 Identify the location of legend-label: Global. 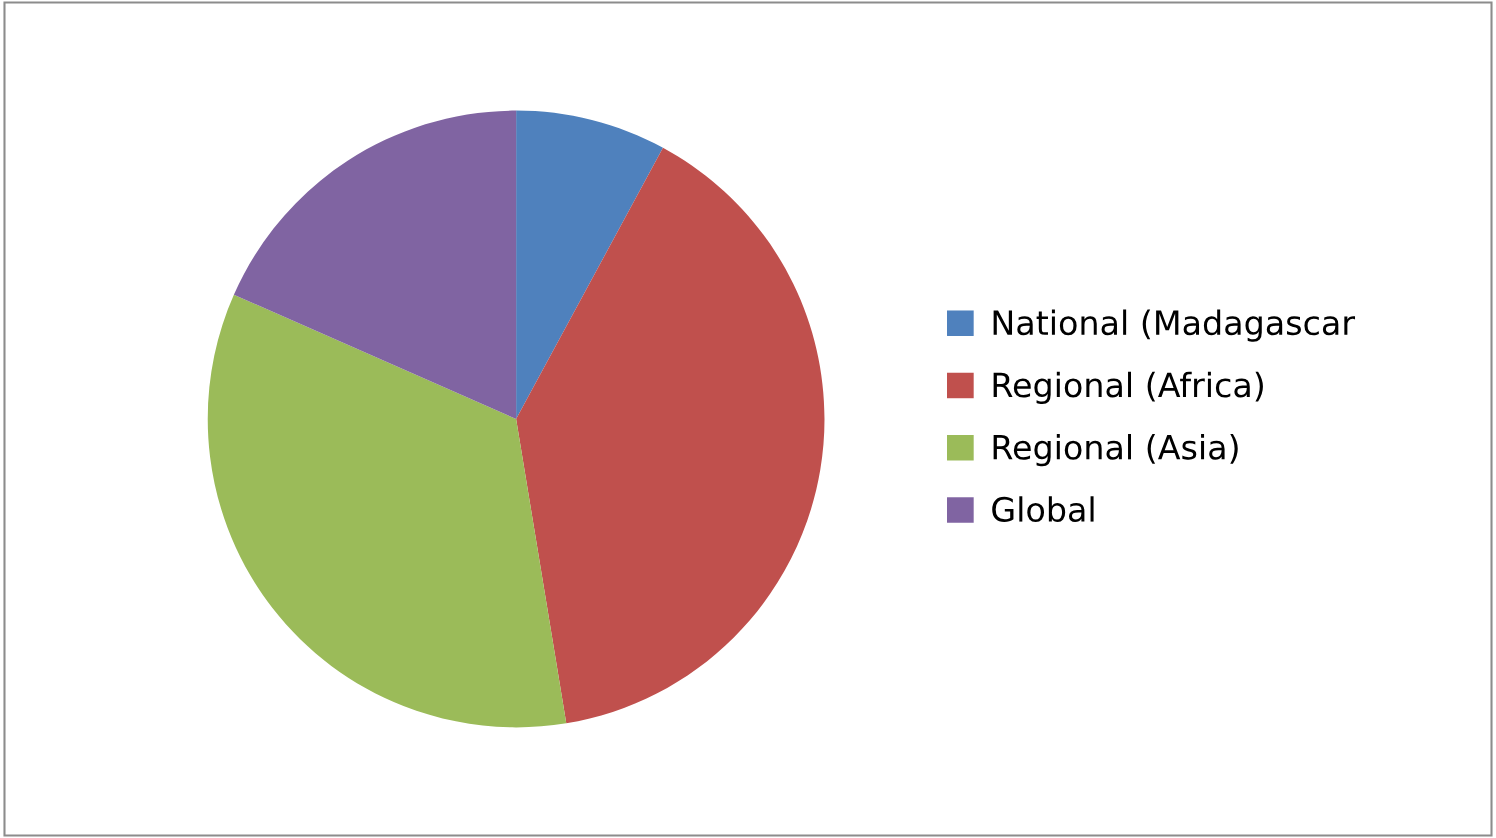
(1043, 509).